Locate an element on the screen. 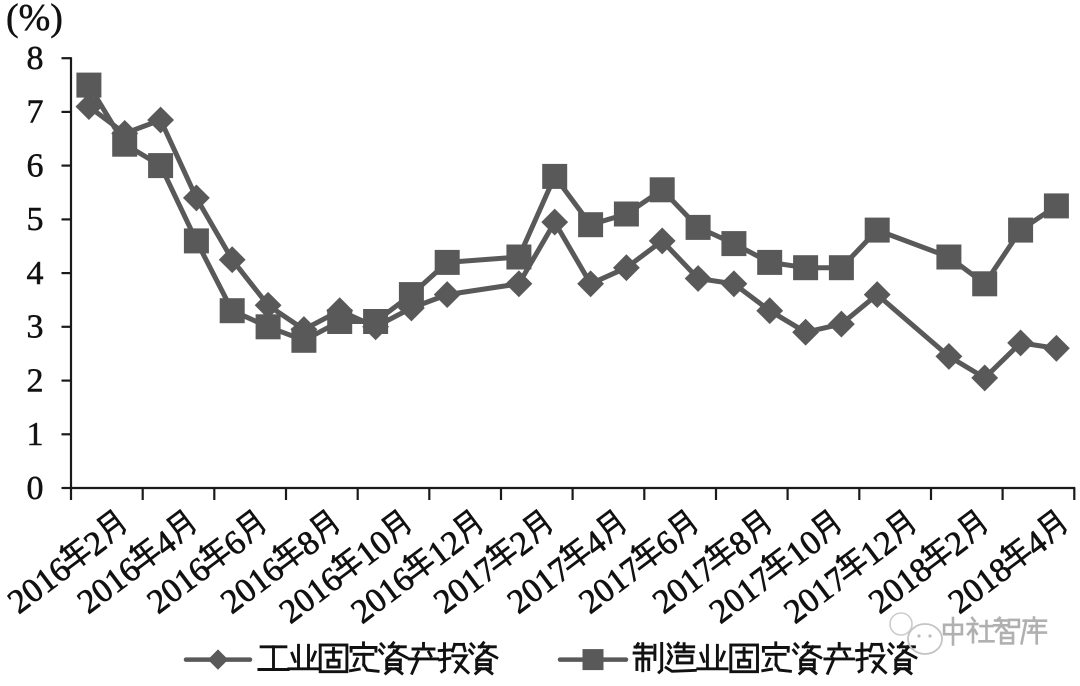 The height and width of the screenshot is (686, 1080). svg-text: 1 is located at coordinates (35, 434).